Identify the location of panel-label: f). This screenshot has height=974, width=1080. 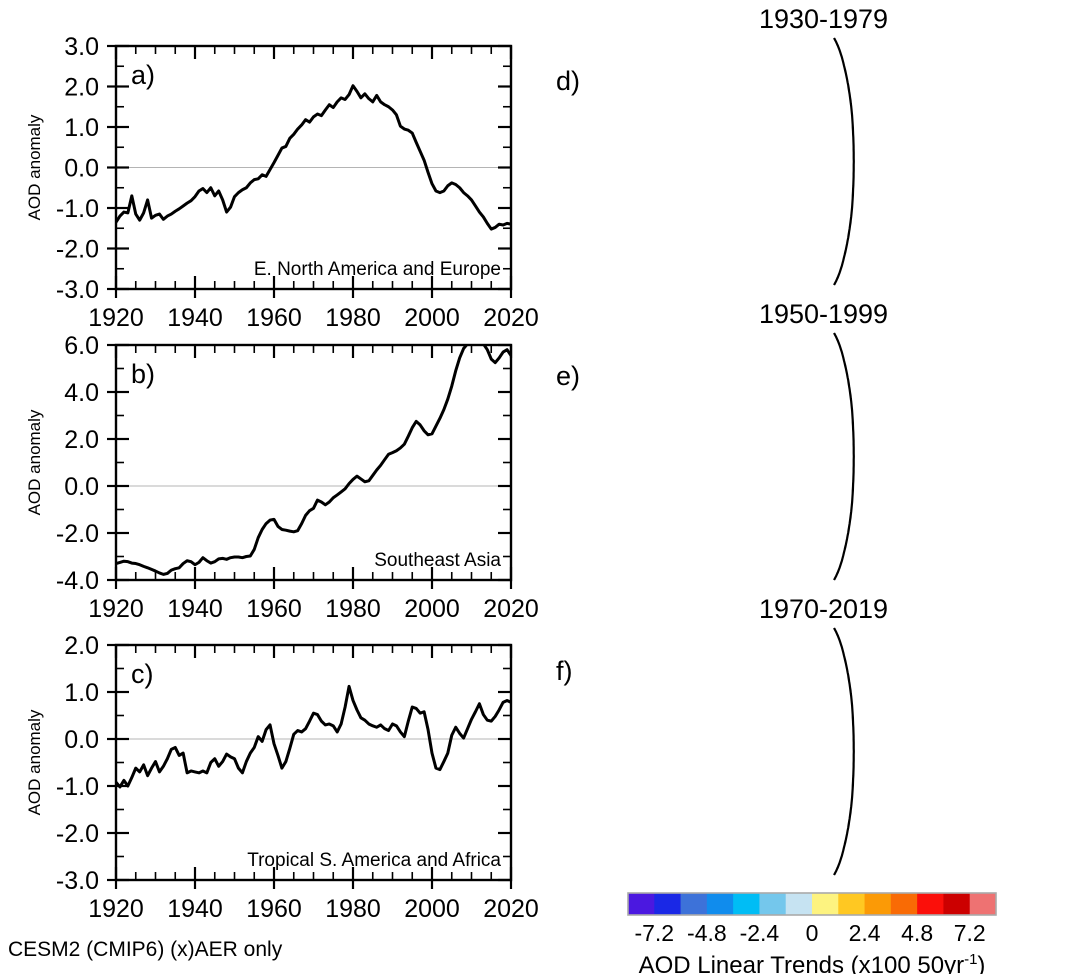
(564, 671).